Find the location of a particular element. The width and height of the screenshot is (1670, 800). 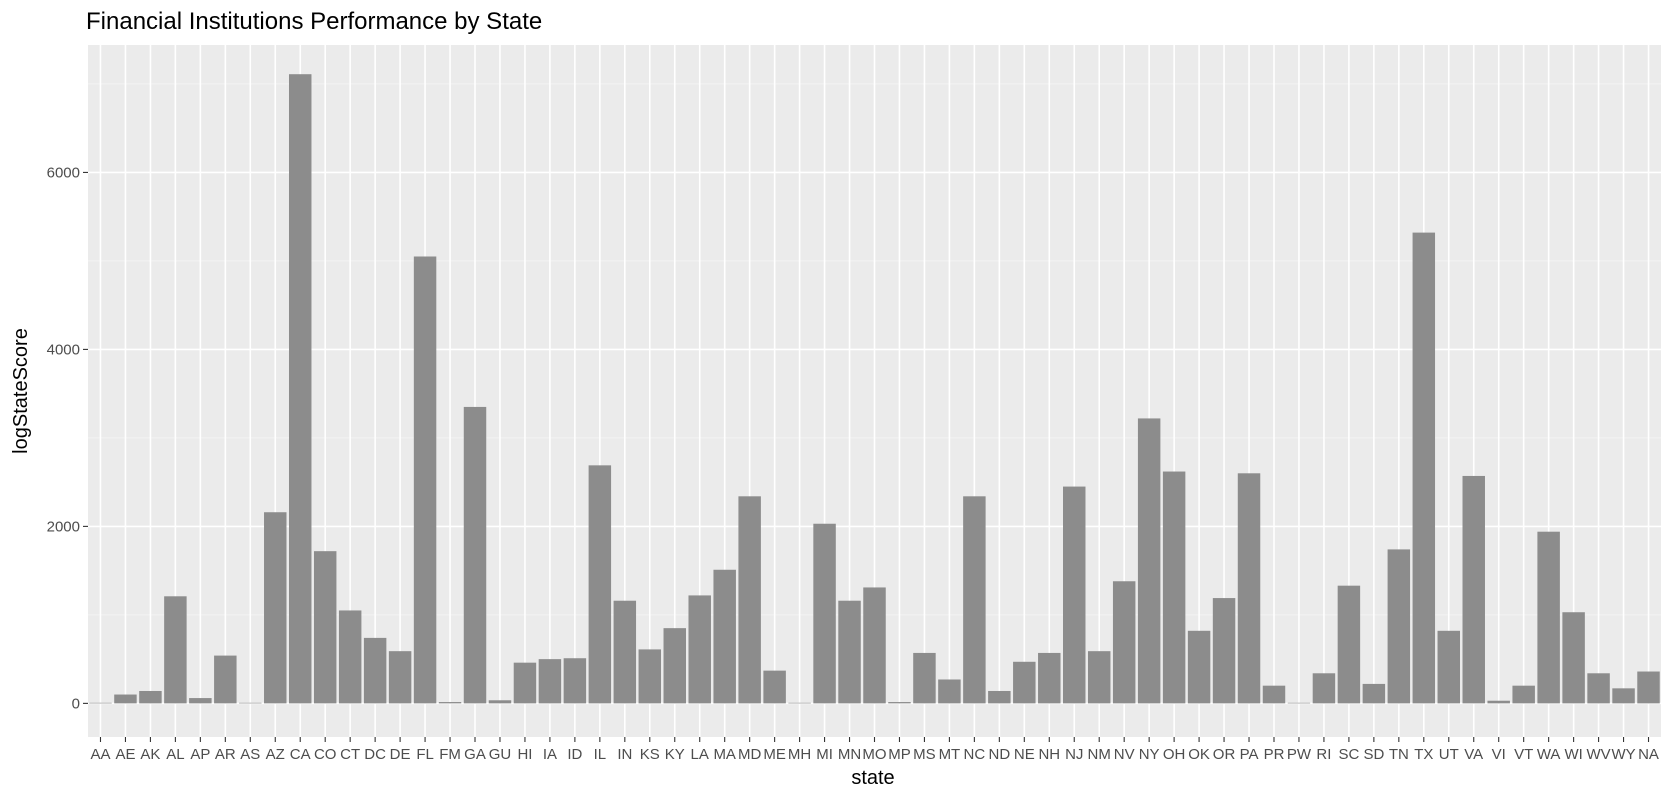

x-tick-label-WI: WI is located at coordinates (1573, 754).